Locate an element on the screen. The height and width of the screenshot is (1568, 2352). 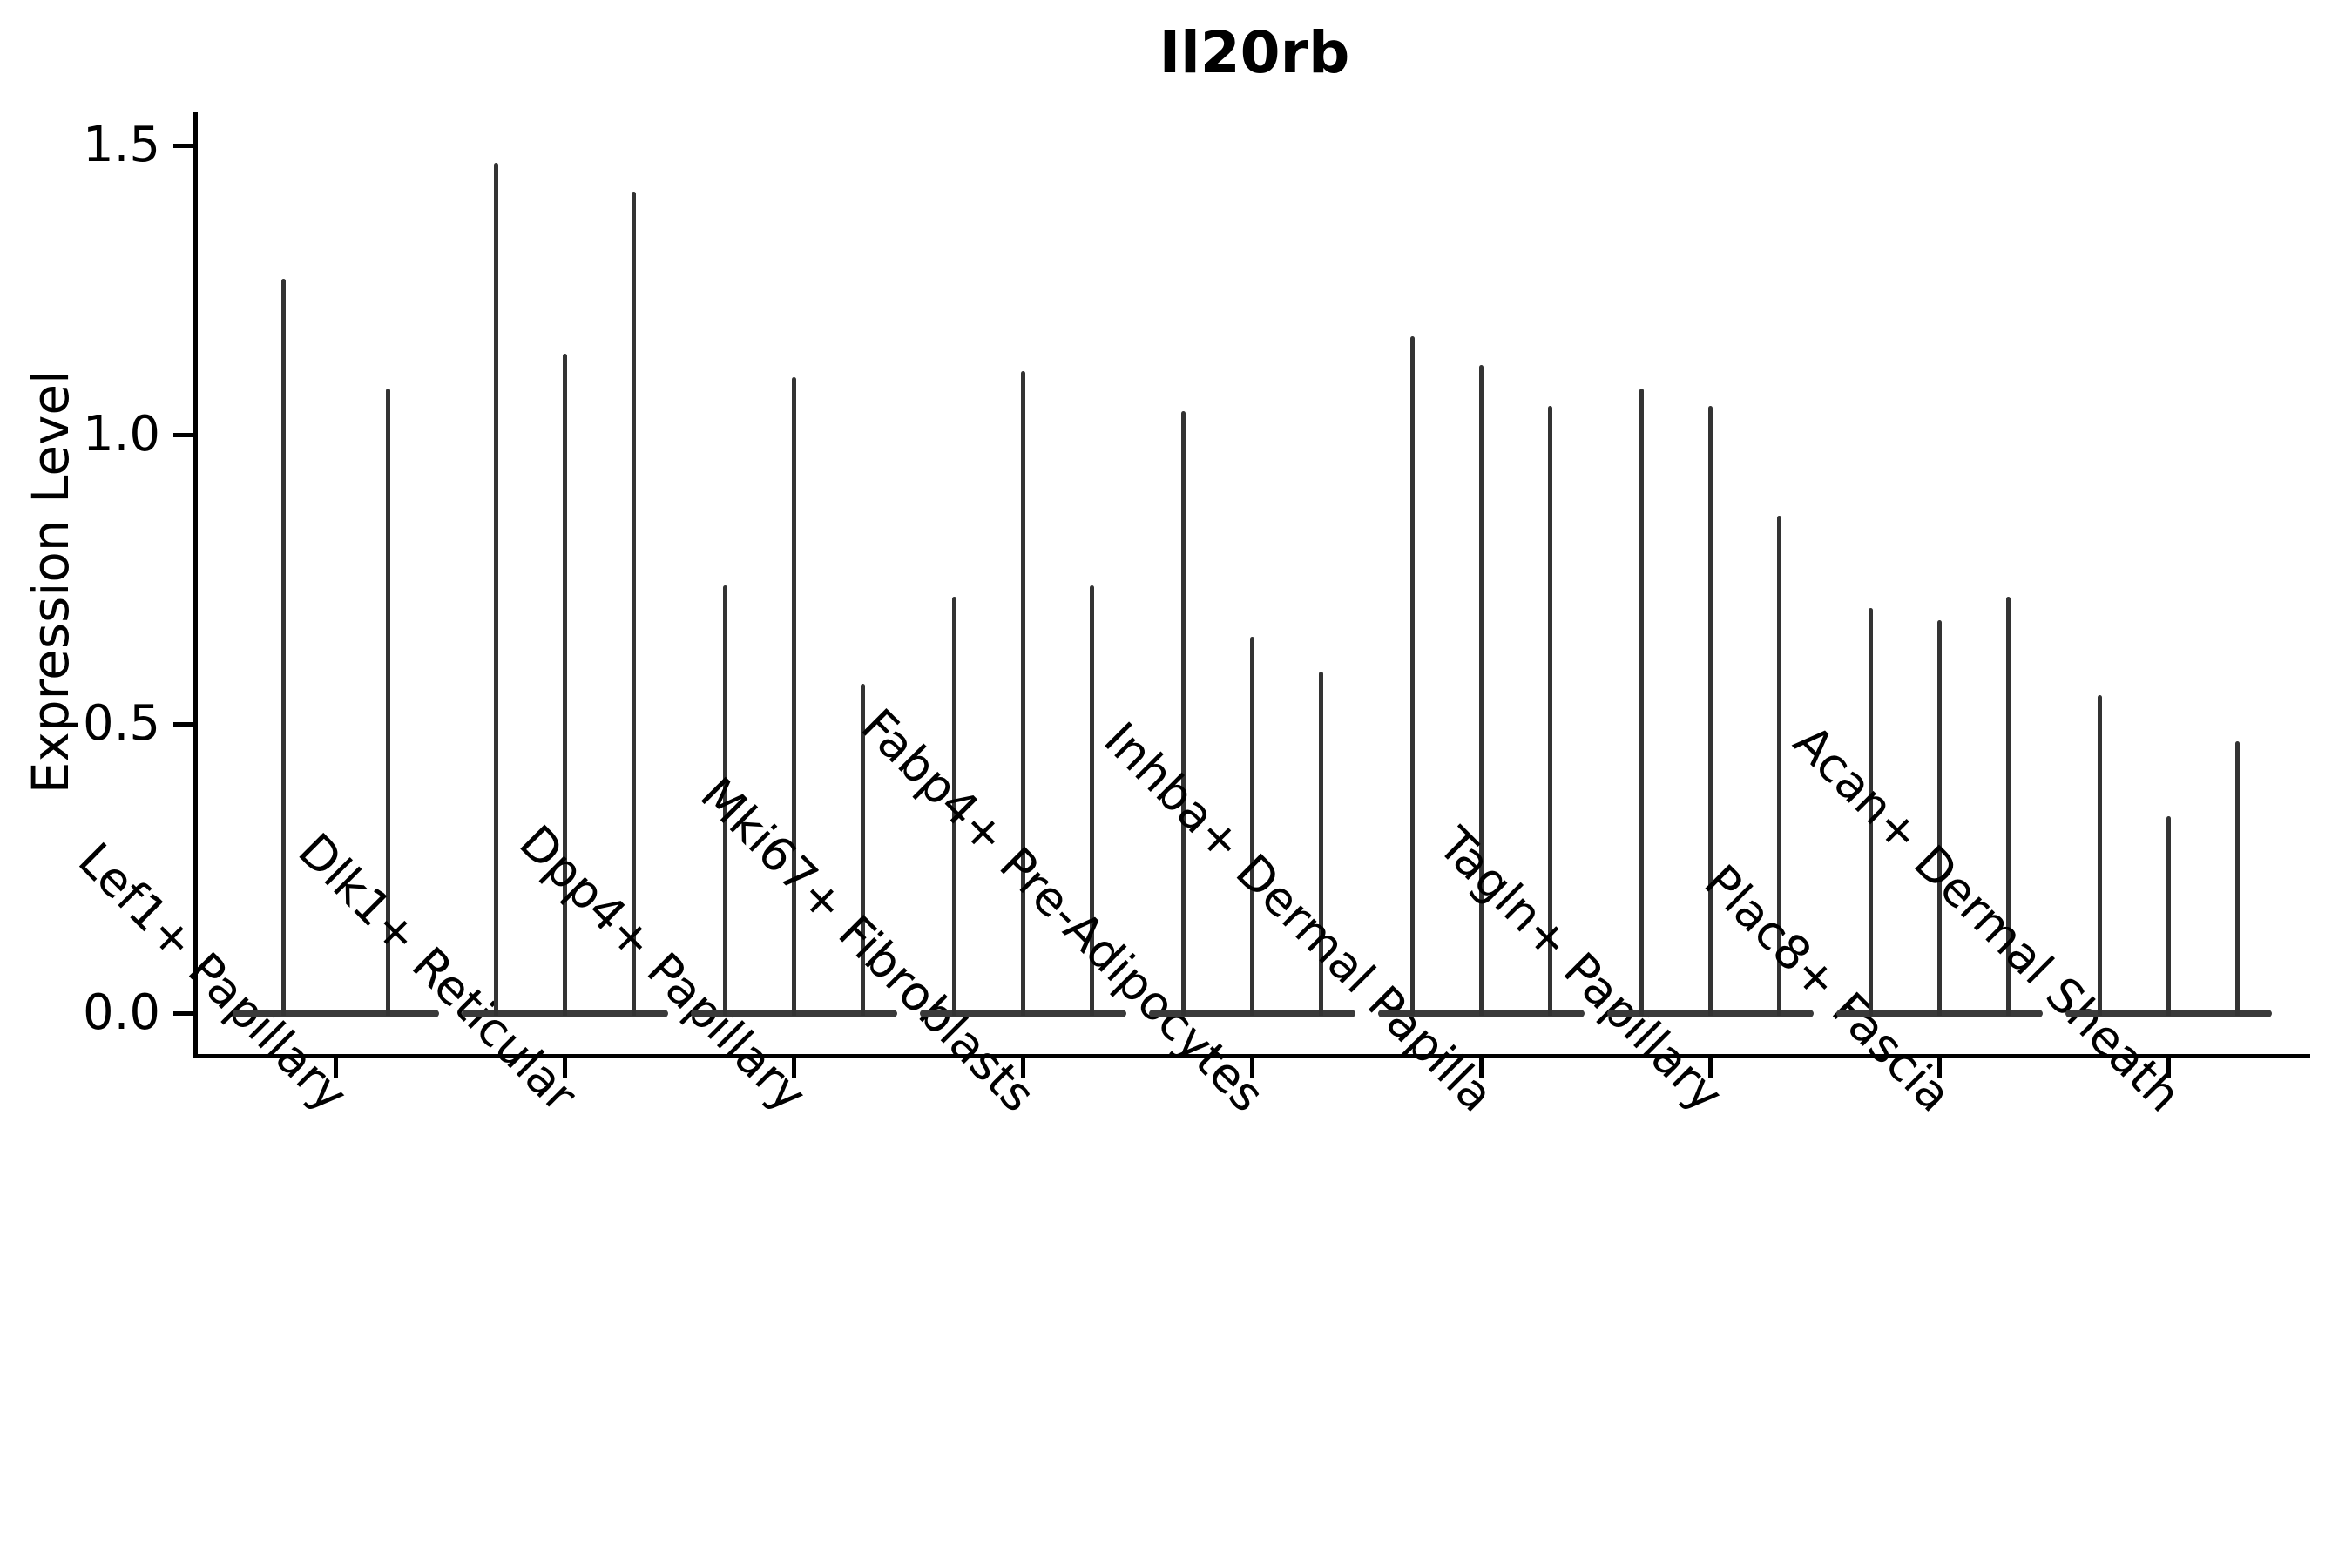
x-category-label: Acan+ Dermal Sheath is located at coordinates (1988, 918).